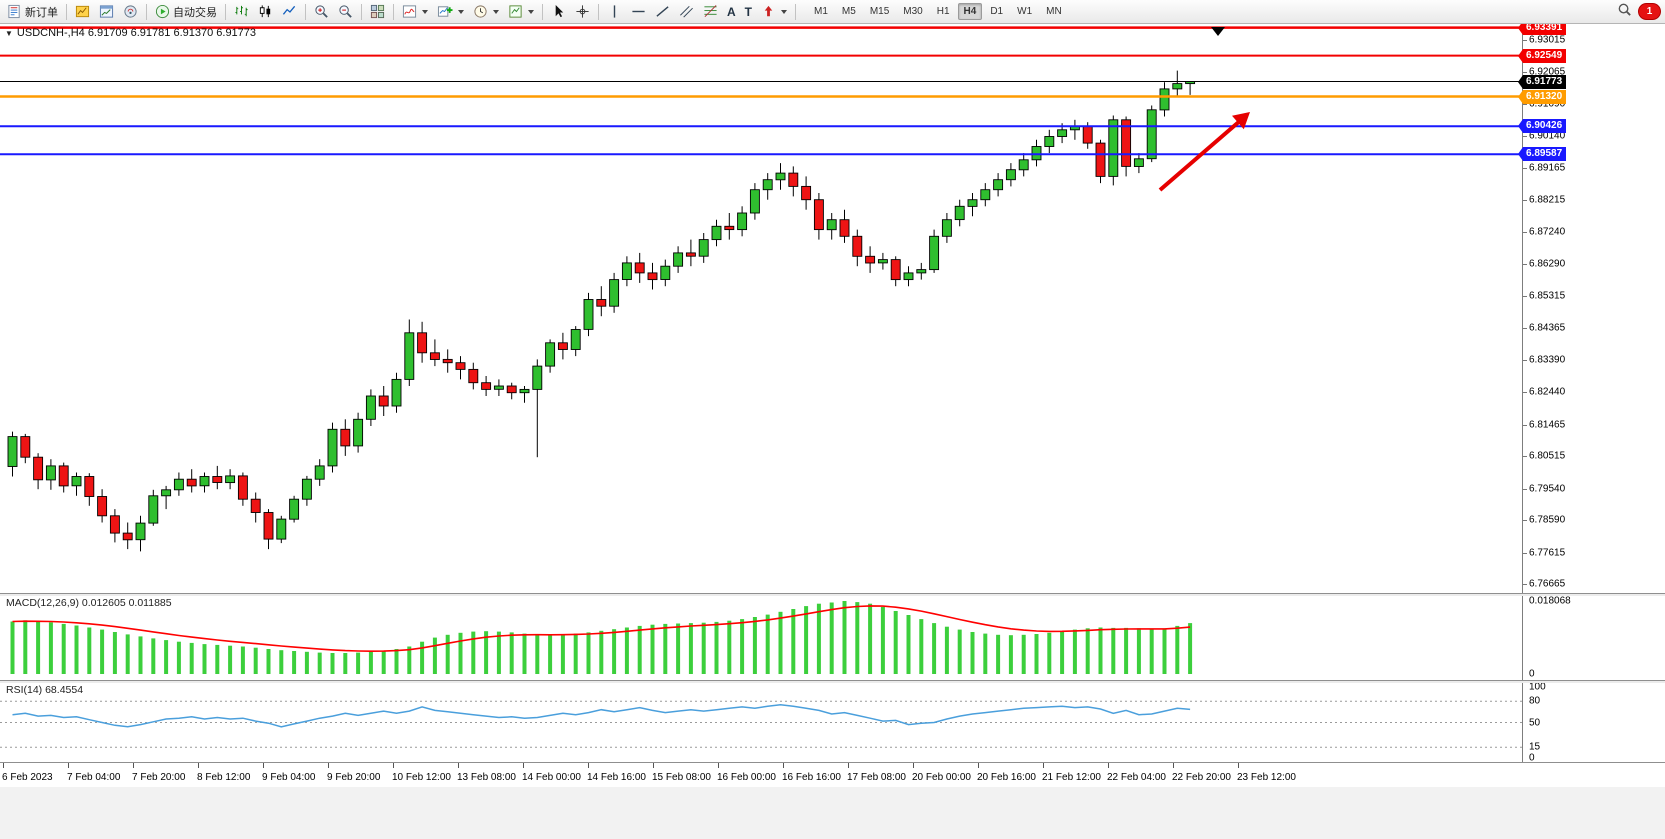  I want to click on periods-button, so click(486, 12).